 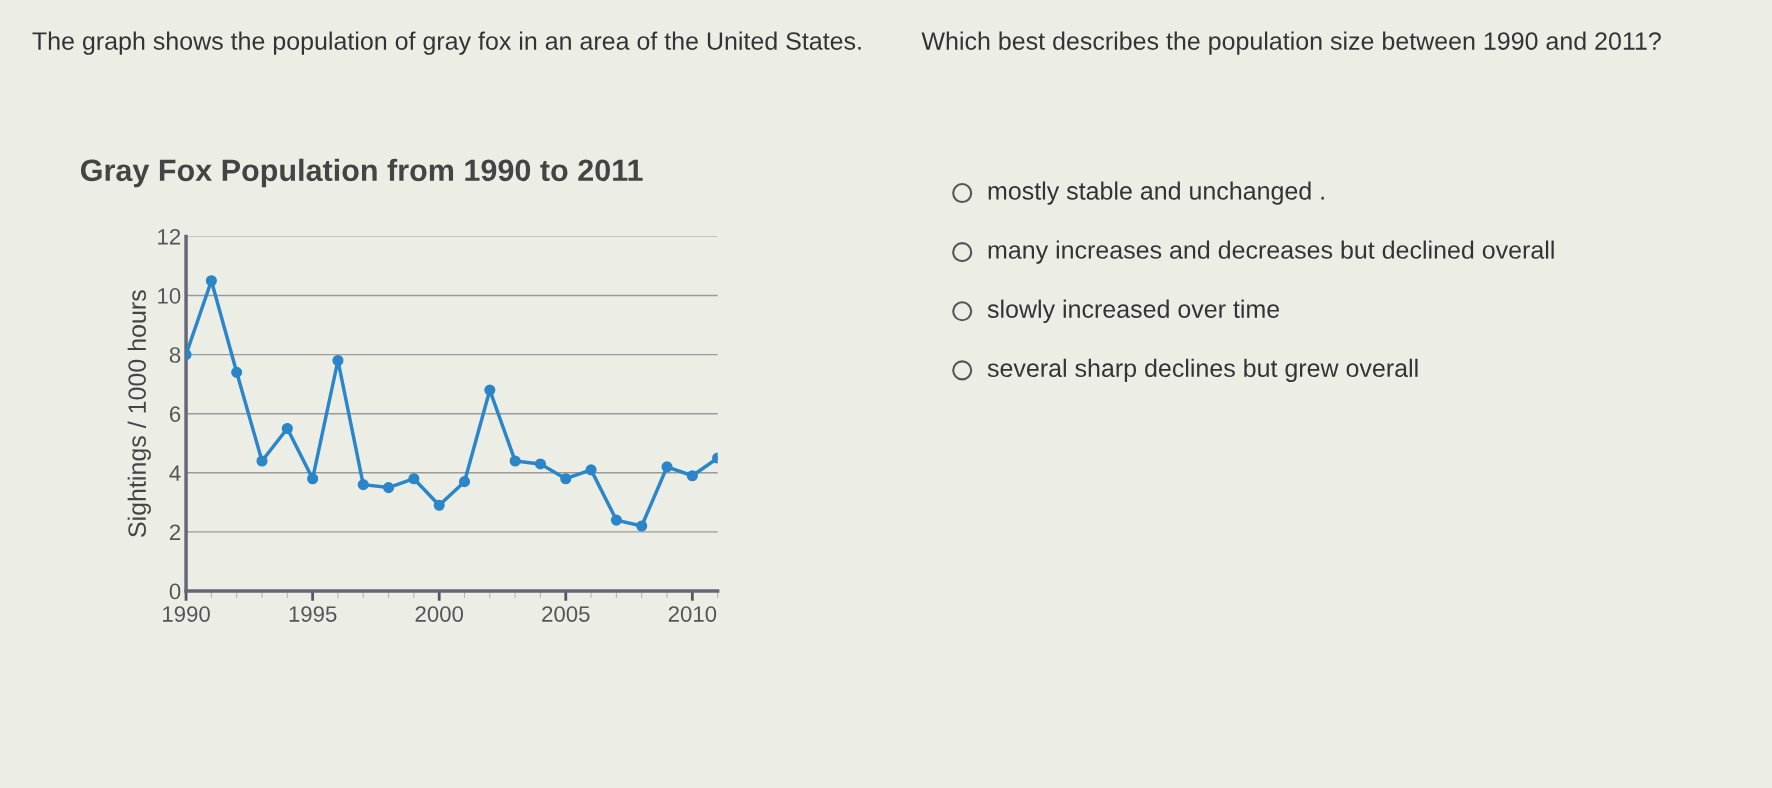 What do you see at coordinates (175, 473) in the screenshot?
I see `y-tick-label: 4` at bounding box center [175, 473].